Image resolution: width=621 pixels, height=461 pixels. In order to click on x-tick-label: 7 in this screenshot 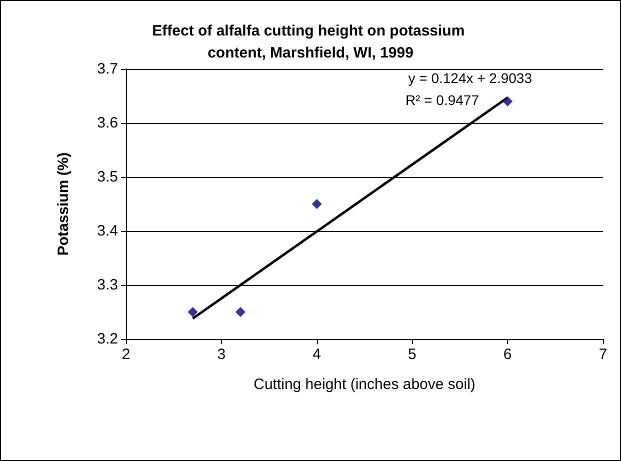, I will do `click(603, 354)`.